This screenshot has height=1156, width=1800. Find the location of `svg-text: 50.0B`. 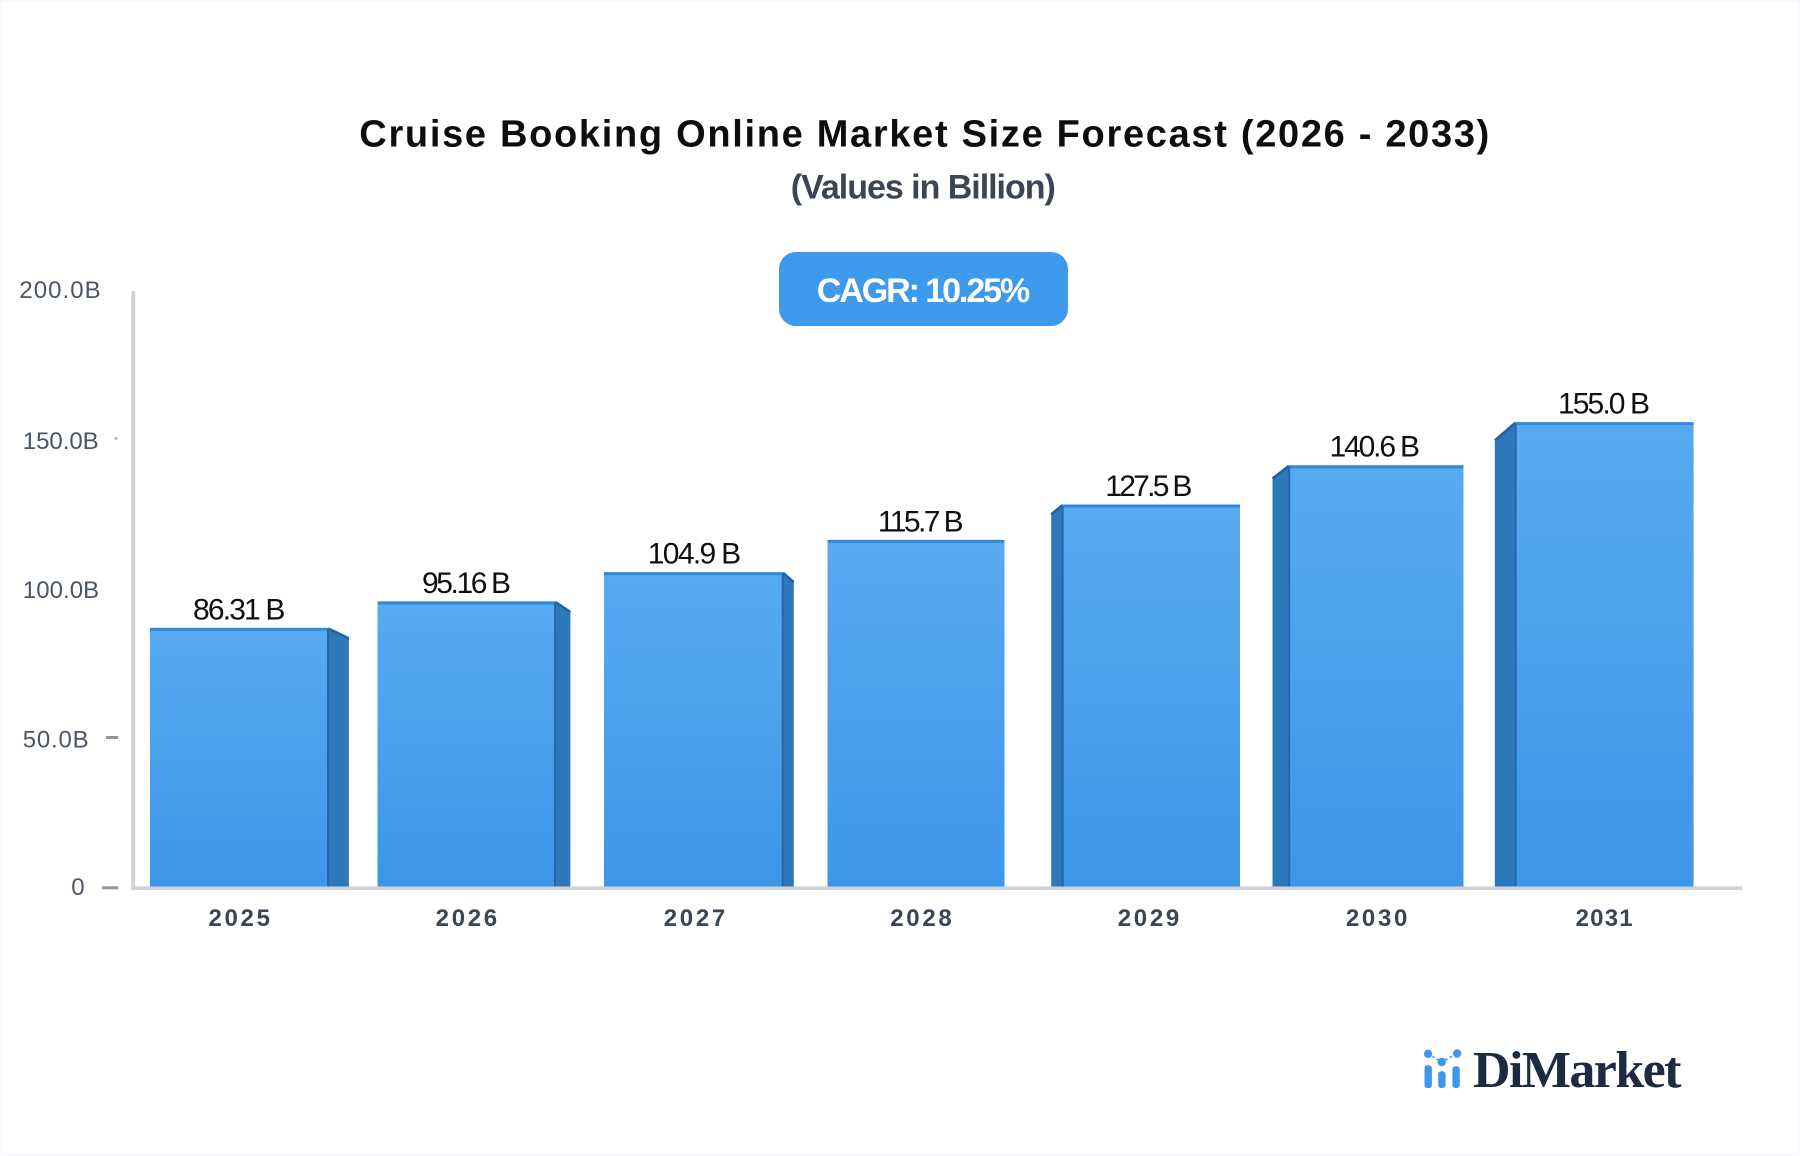

svg-text: 50.0B is located at coordinates (56, 740).